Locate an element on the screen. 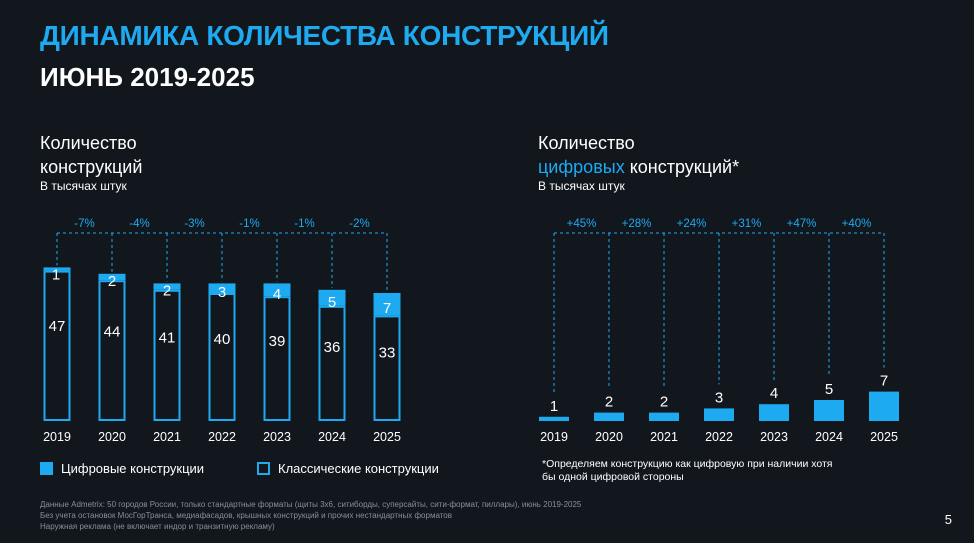 This screenshot has width=974, height=543. bar-digital-label: 1 is located at coordinates (56, 274).